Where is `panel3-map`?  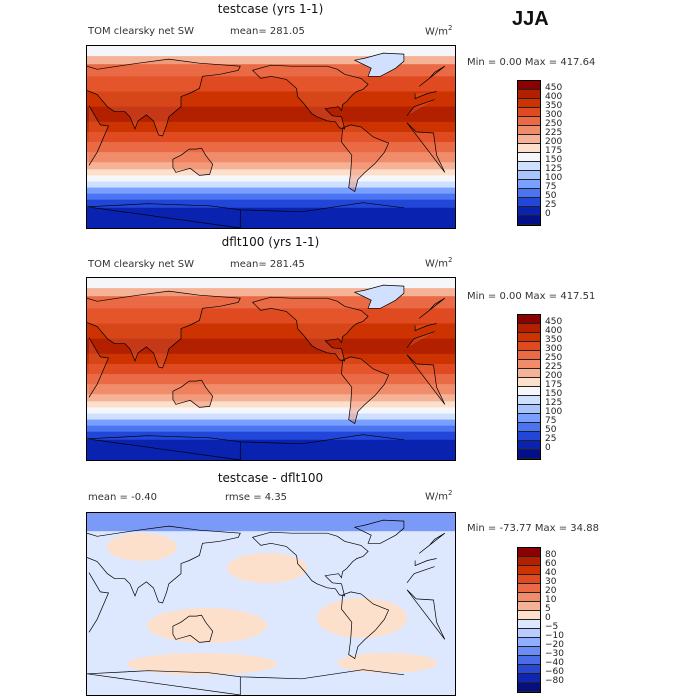
panel3-map is located at coordinates (271, 604).